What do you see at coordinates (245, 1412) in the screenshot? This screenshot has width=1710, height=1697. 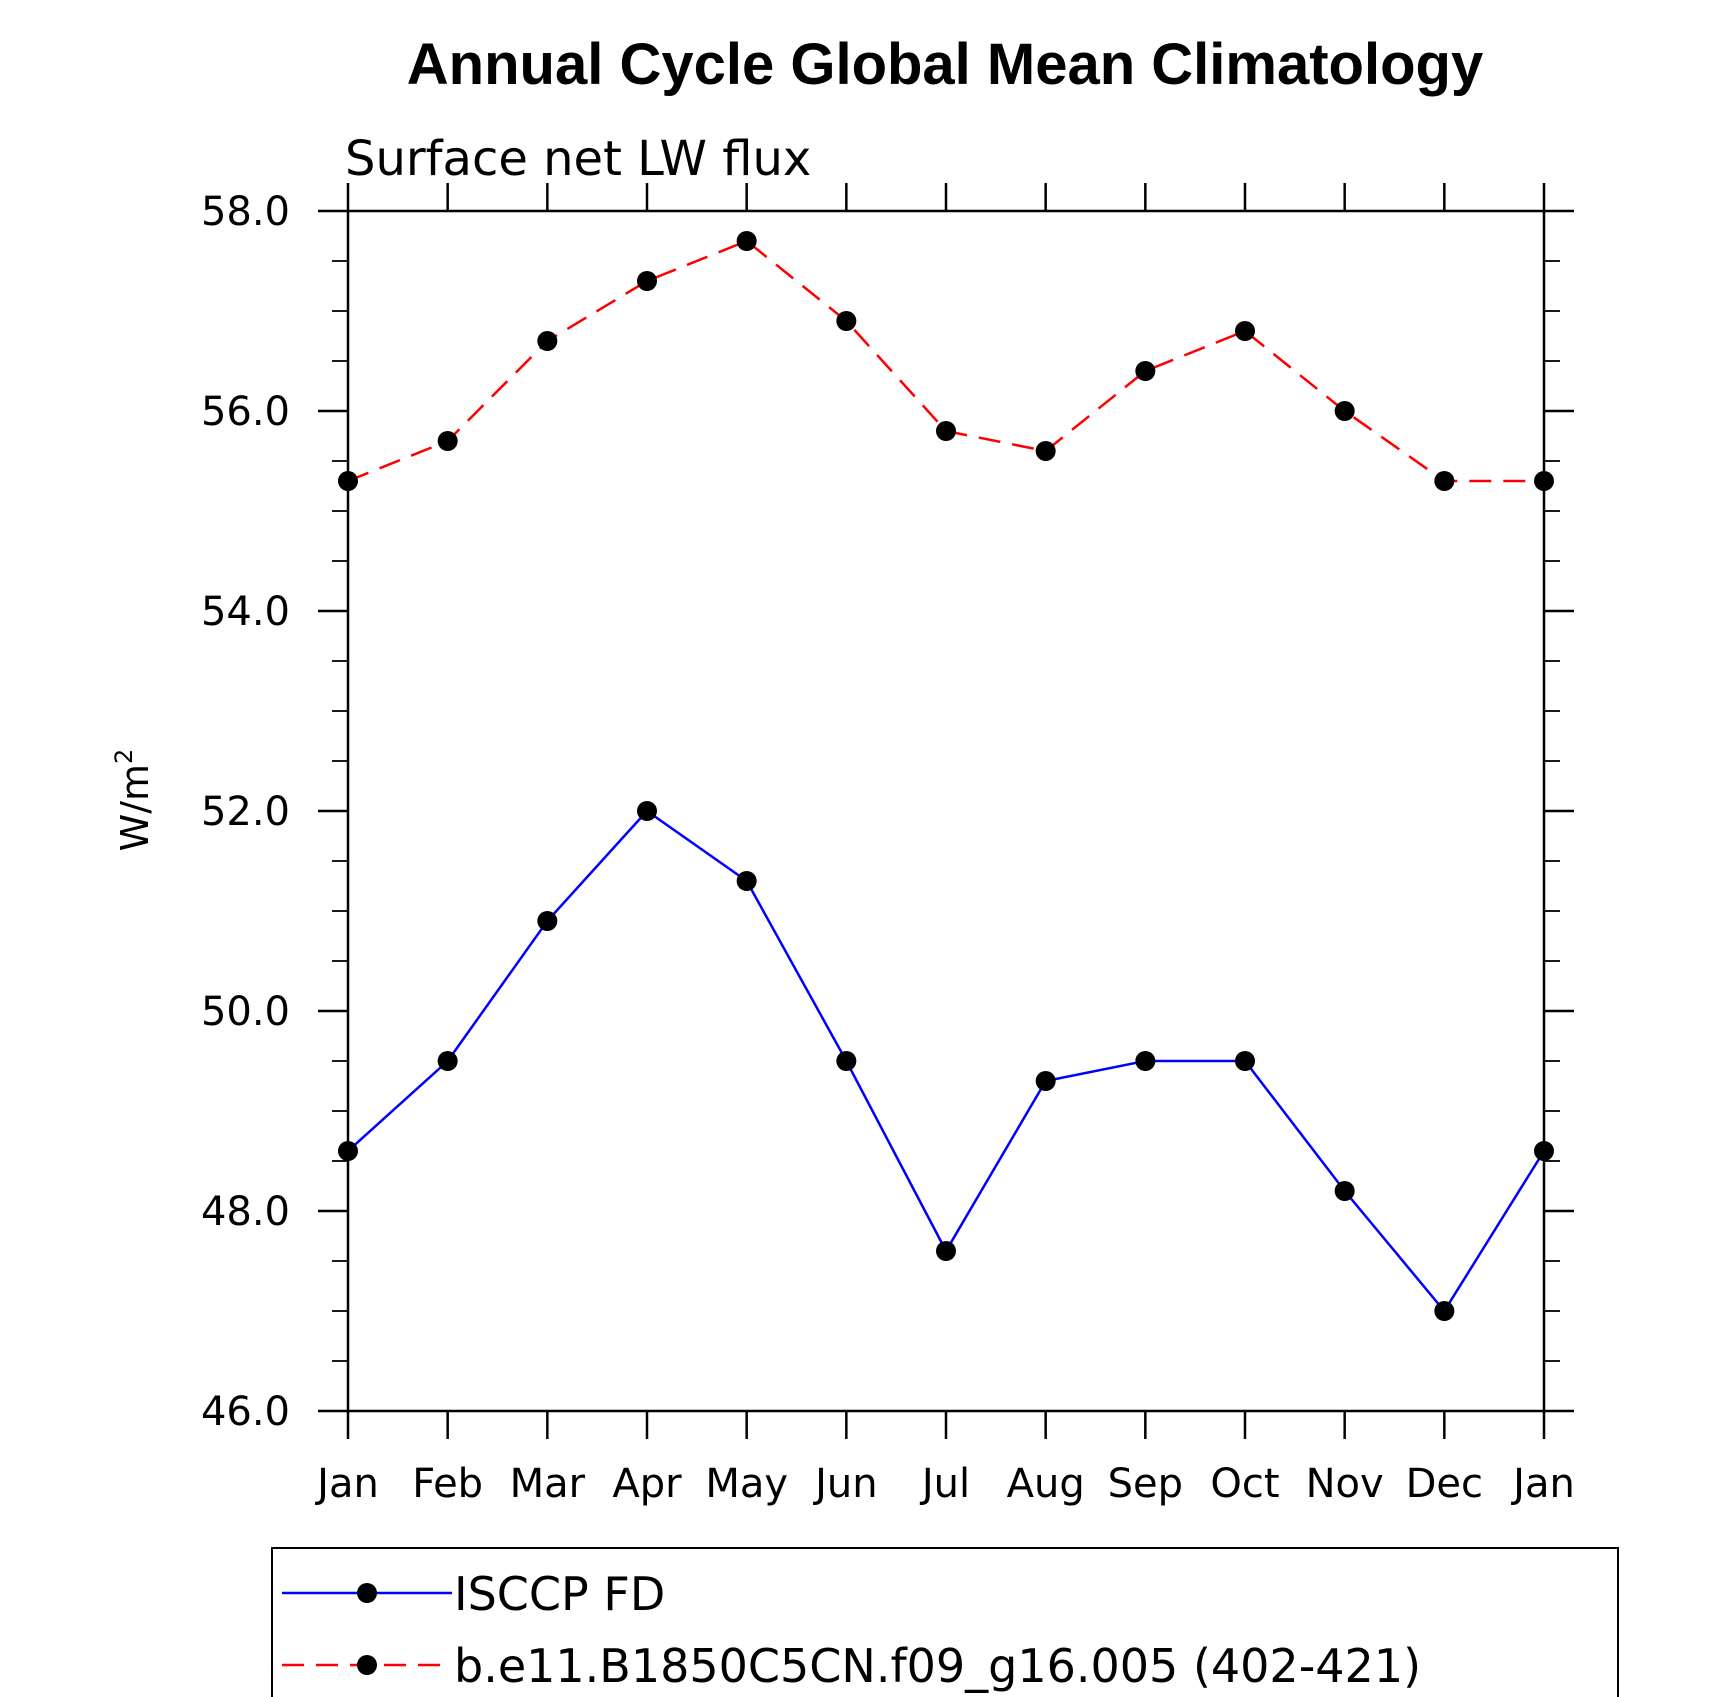 I see `y-tick-label: 46.0` at bounding box center [245, 1412].